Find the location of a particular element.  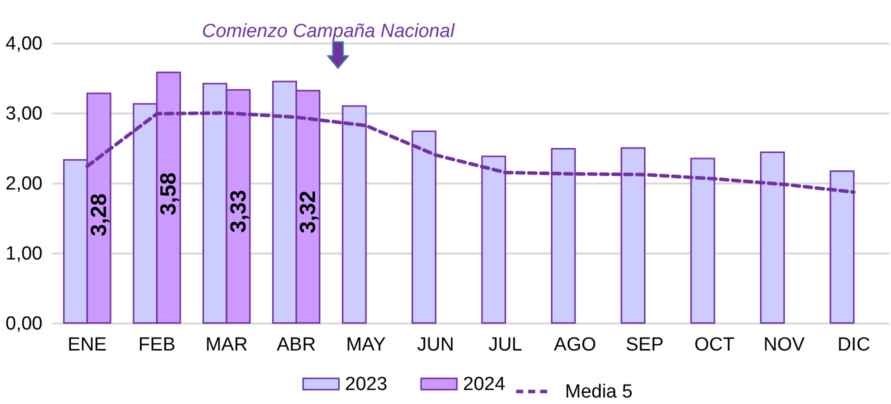

legend-label: 2023 is located at coordinates (366, 384).